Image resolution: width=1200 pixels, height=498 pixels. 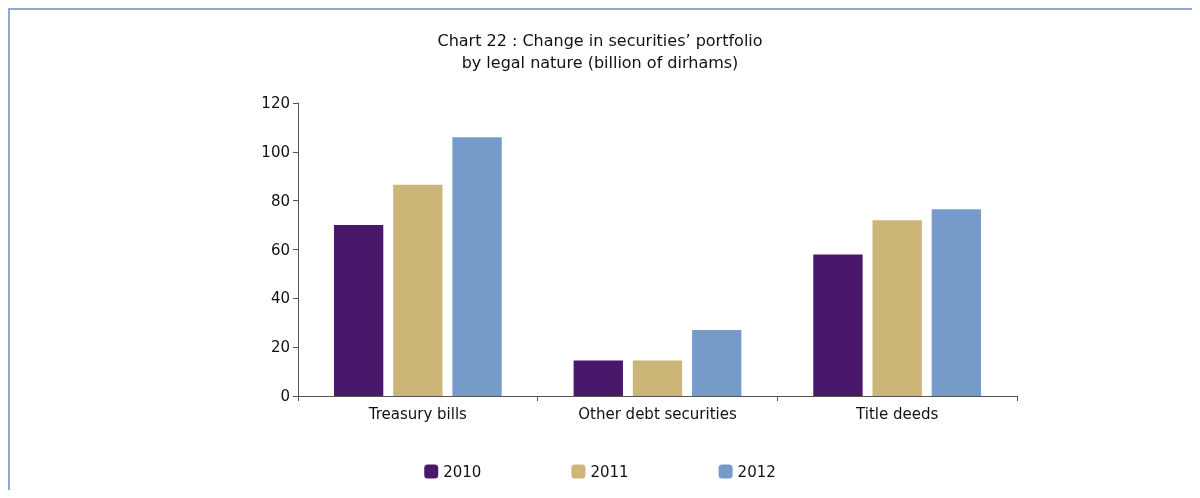 What do you see at coordinates (756, 471) in the screenshot?
I see `legend-label: 2012` at bounding box center [756, 471].